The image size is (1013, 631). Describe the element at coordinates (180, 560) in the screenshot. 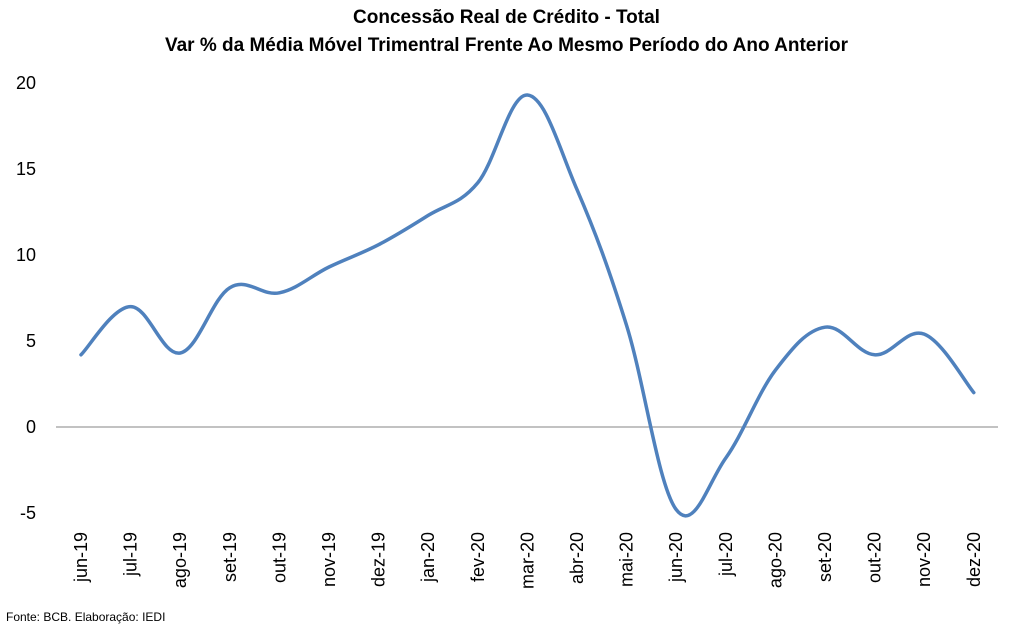

I see `x-tick-label: ago-19` at that location.